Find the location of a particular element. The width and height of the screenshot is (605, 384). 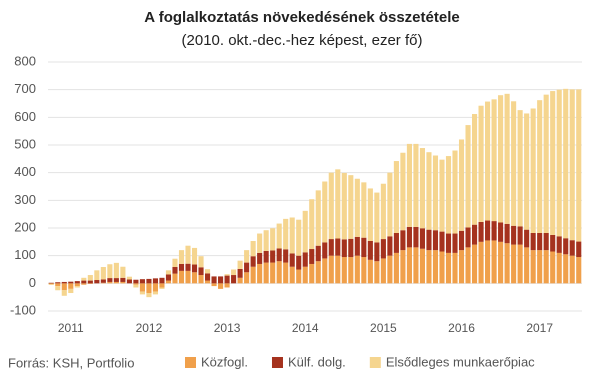

y-tick-label: -100 is located at coordinates (23, 309).